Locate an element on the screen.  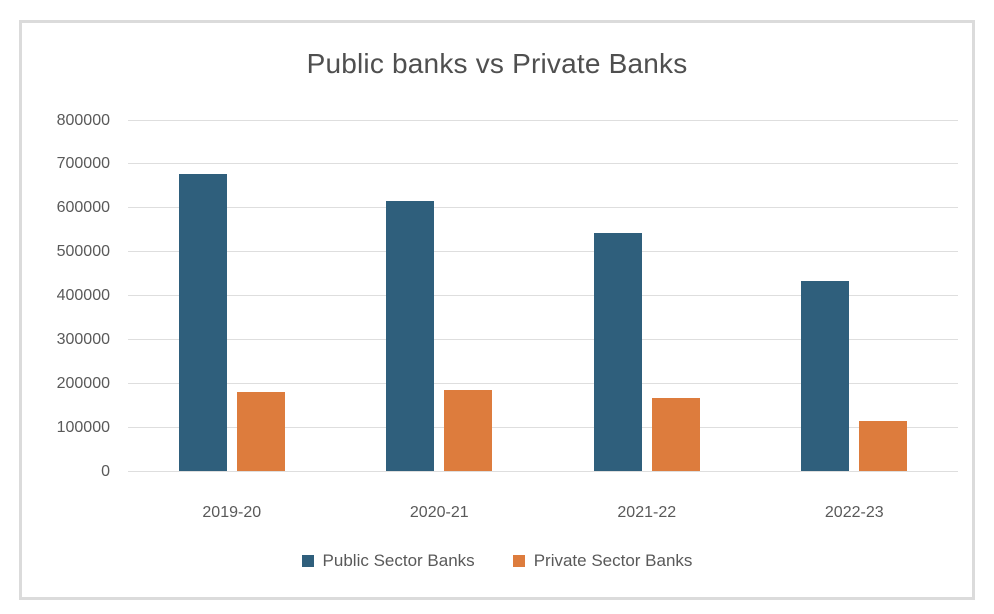
legend-item-public: Public Sector Banks is located at coordinates (388, 561).